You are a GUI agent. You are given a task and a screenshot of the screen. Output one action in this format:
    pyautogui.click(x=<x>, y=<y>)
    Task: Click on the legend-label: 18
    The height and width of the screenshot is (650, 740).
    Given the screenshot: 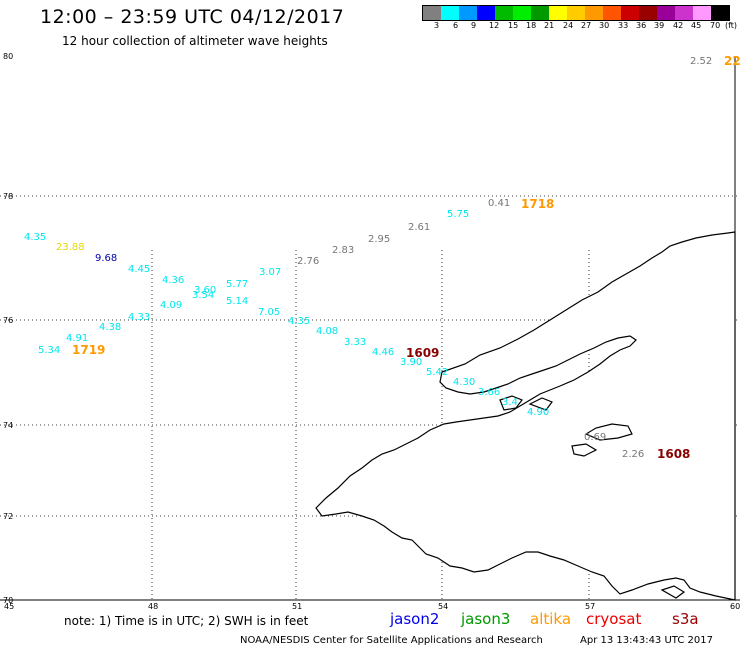 What is the action you would take?
    pyautogui.click(x=531, y=25)
    